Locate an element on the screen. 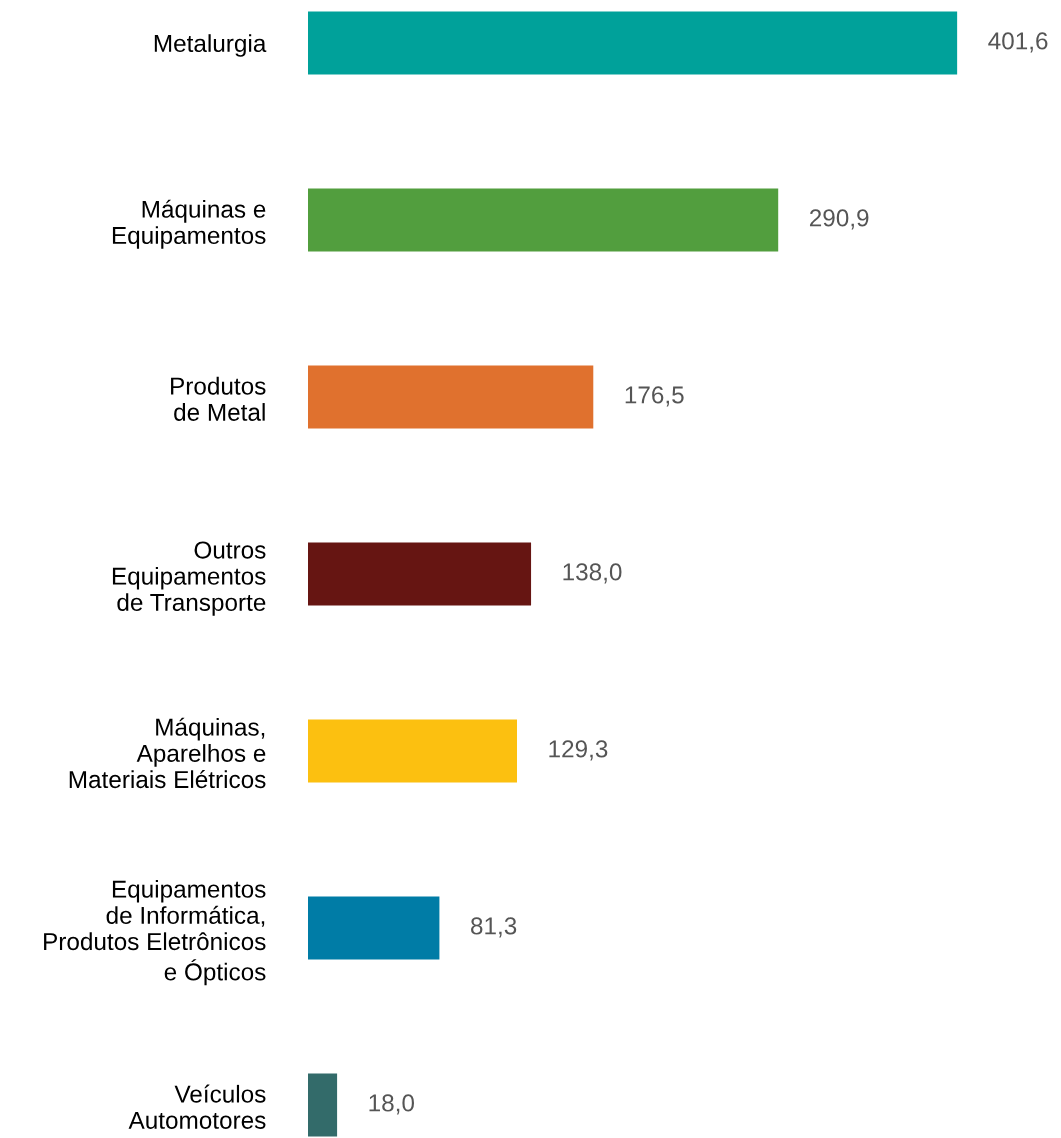 Image resolution: width=1061 pixels, height=1138 pixels. y-tick-label: Máquinas, Aparelhos e Materiais Elétricos is located at coordinates (167, 753).